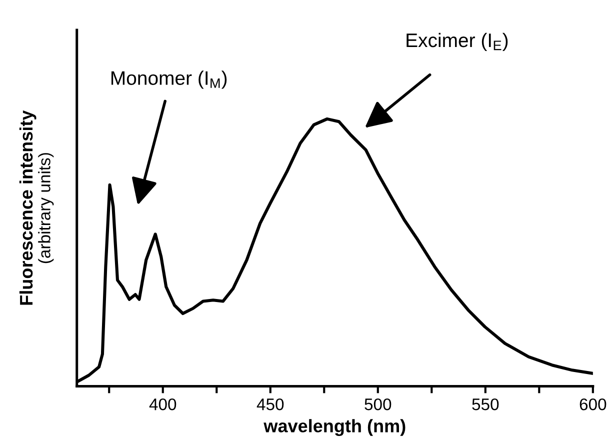 Image resolution: width=610 pixels, height=447 pixels. I want to click on y-axis-title: Fluorescence intensity (arbitrary units), so click(36, 207).